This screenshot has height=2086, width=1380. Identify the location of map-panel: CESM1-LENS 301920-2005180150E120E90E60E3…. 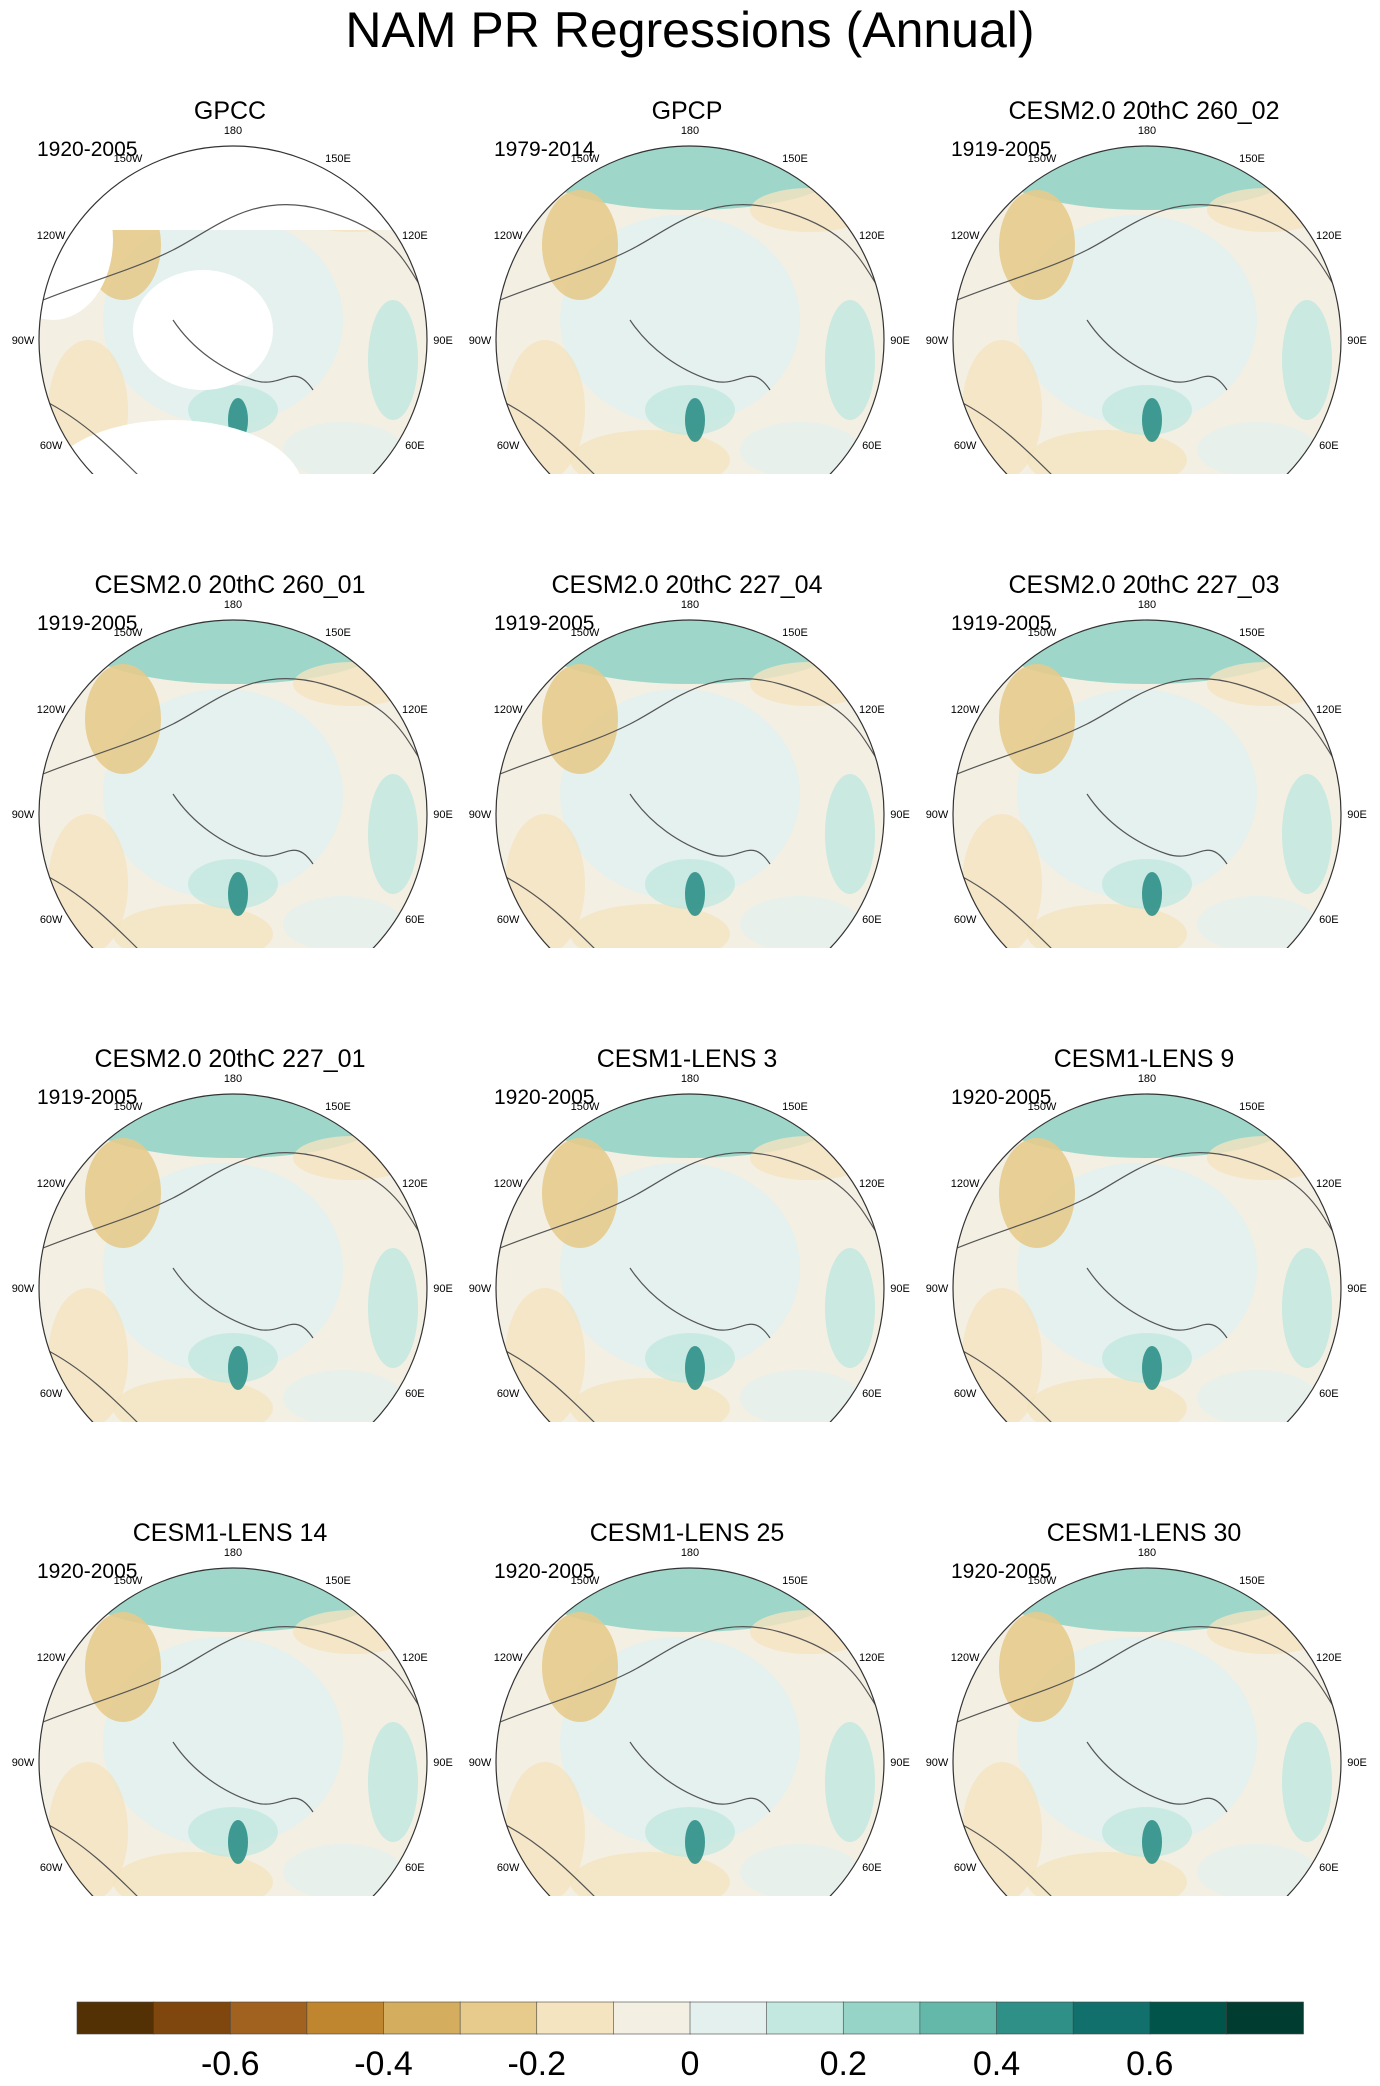
(1144, 1659).